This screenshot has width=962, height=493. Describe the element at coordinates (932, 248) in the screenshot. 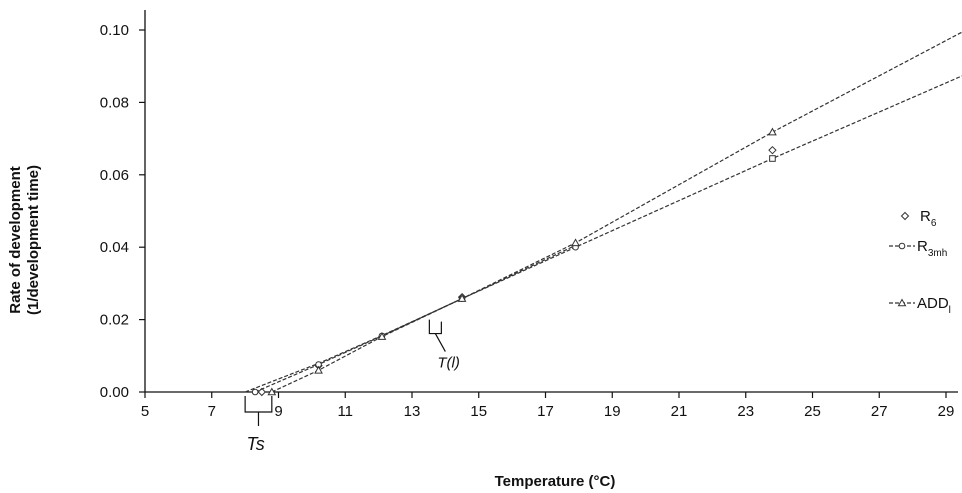

I see `legend-label: R3mh` at that location.